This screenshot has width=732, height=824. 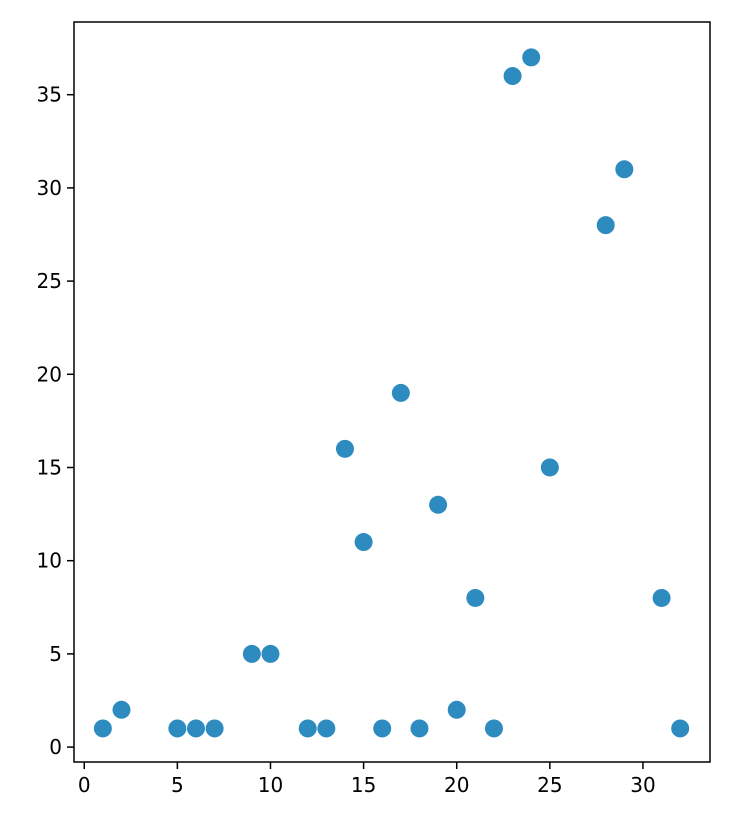 What do you see at coordinates (49, 281) in the screenshot?
I see `y-tick-label: 25` at bounding box center [49, 281].